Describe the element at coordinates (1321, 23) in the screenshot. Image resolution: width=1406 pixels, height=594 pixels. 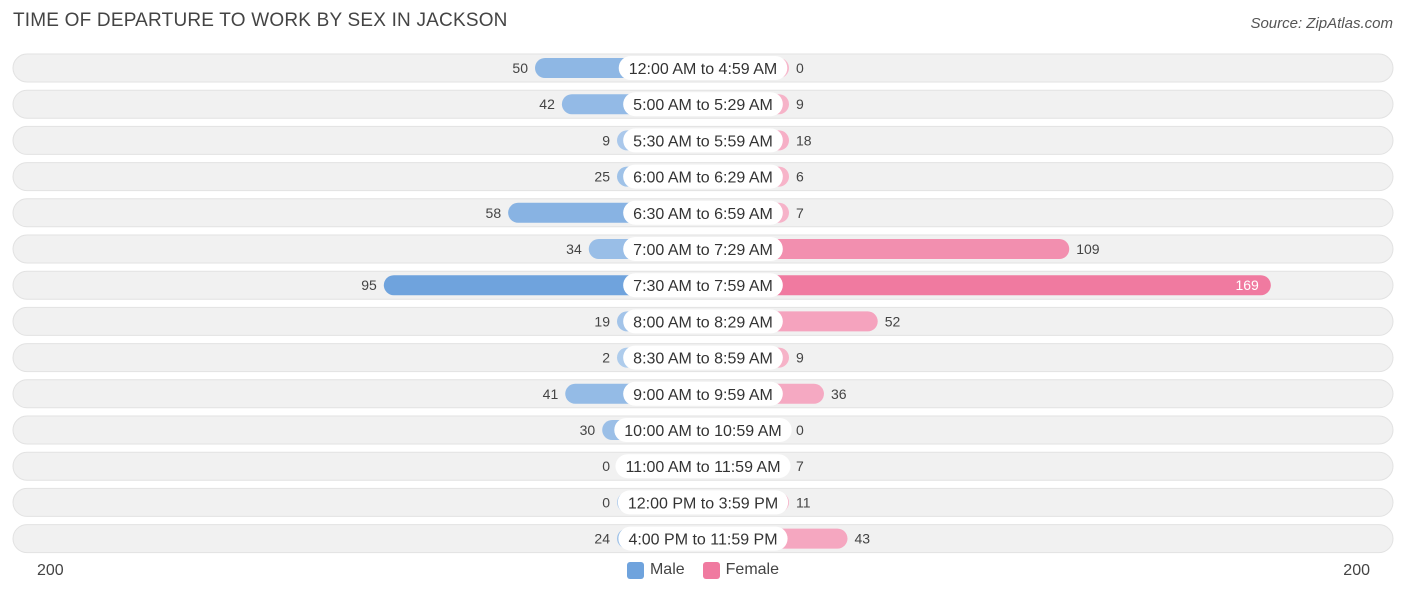
I see `source-label: Source: ZipAtlas.com` at that location.